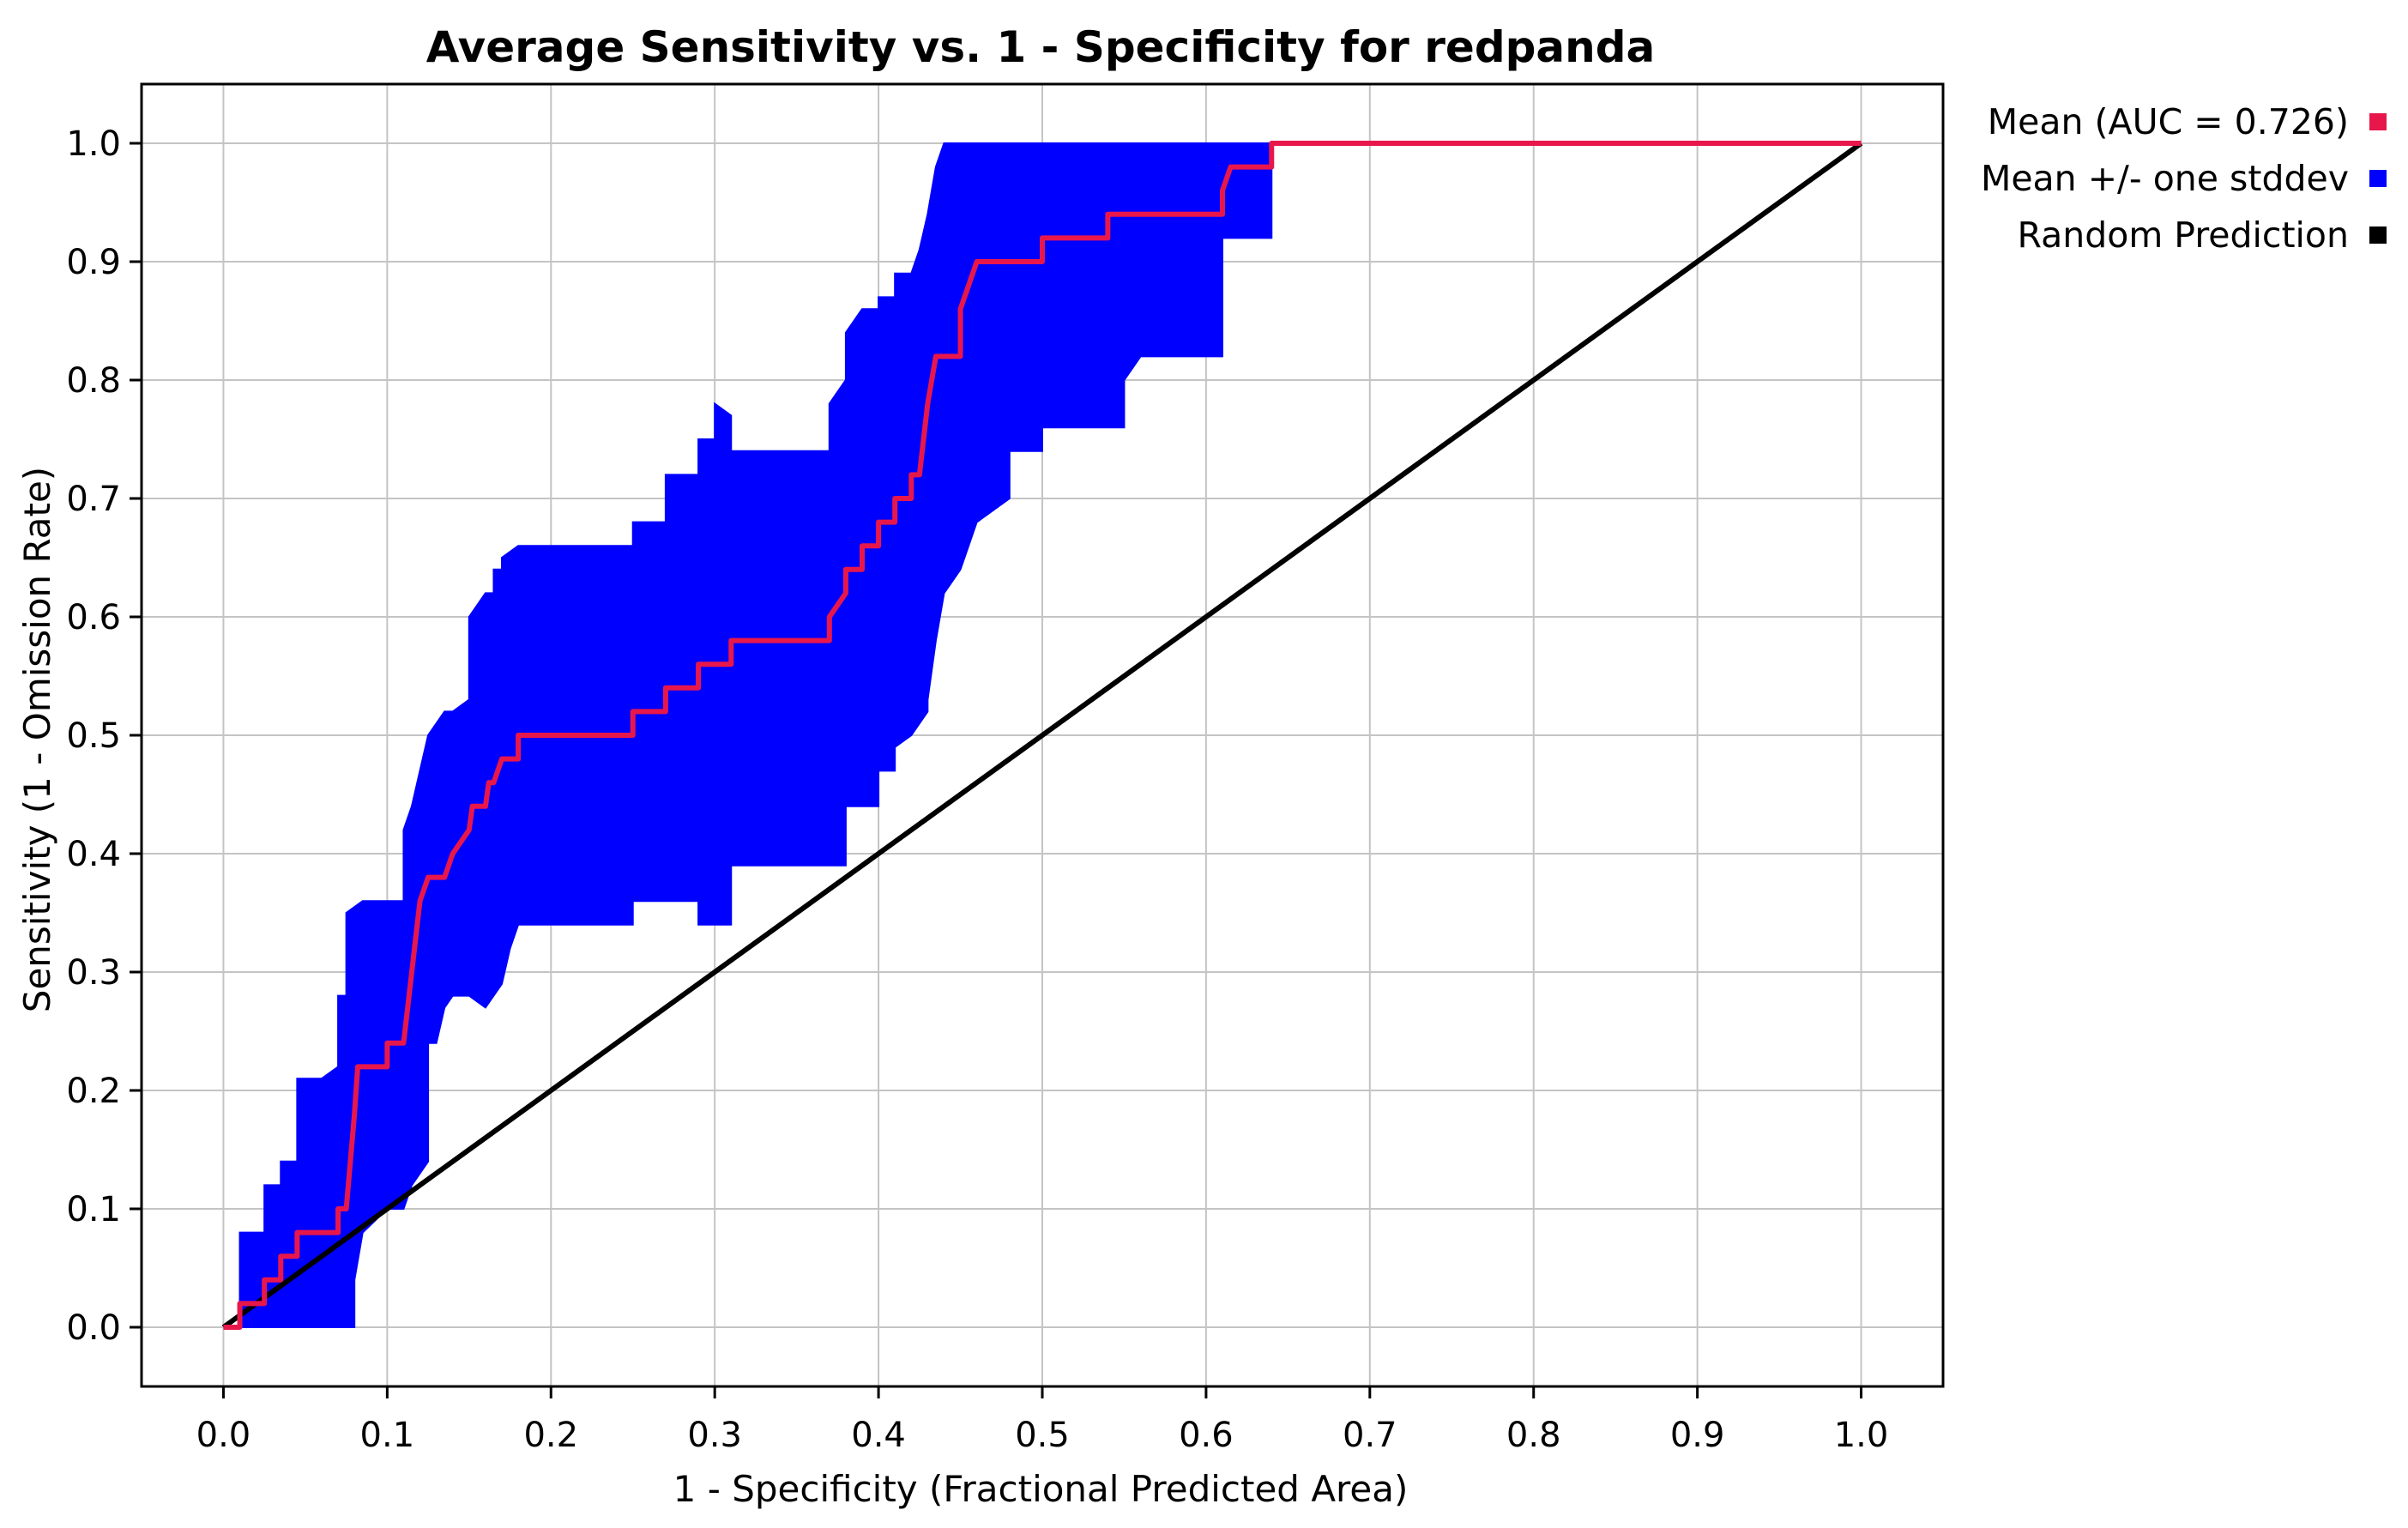 This screenshot has width=2408, height=1528. Describe the element at coordinates (93, 736) in the screenshot. I see `y-tick-label: 0.5` at that location.